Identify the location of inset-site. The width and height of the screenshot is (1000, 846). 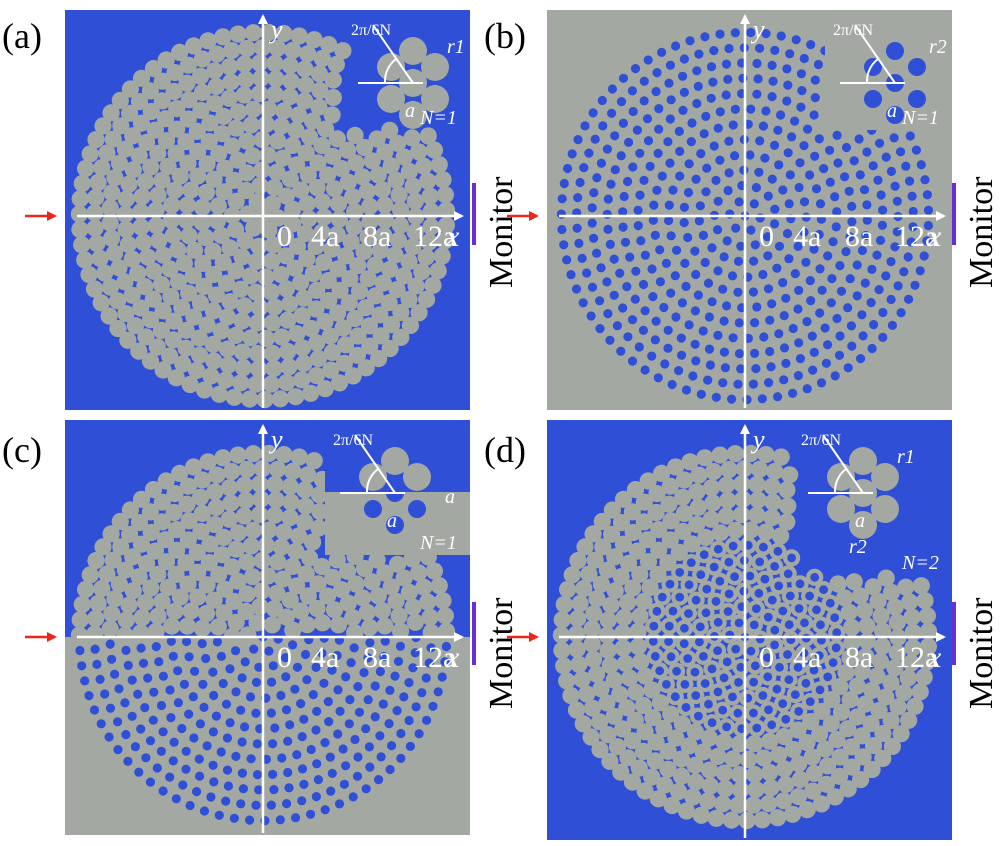
(417, 509).